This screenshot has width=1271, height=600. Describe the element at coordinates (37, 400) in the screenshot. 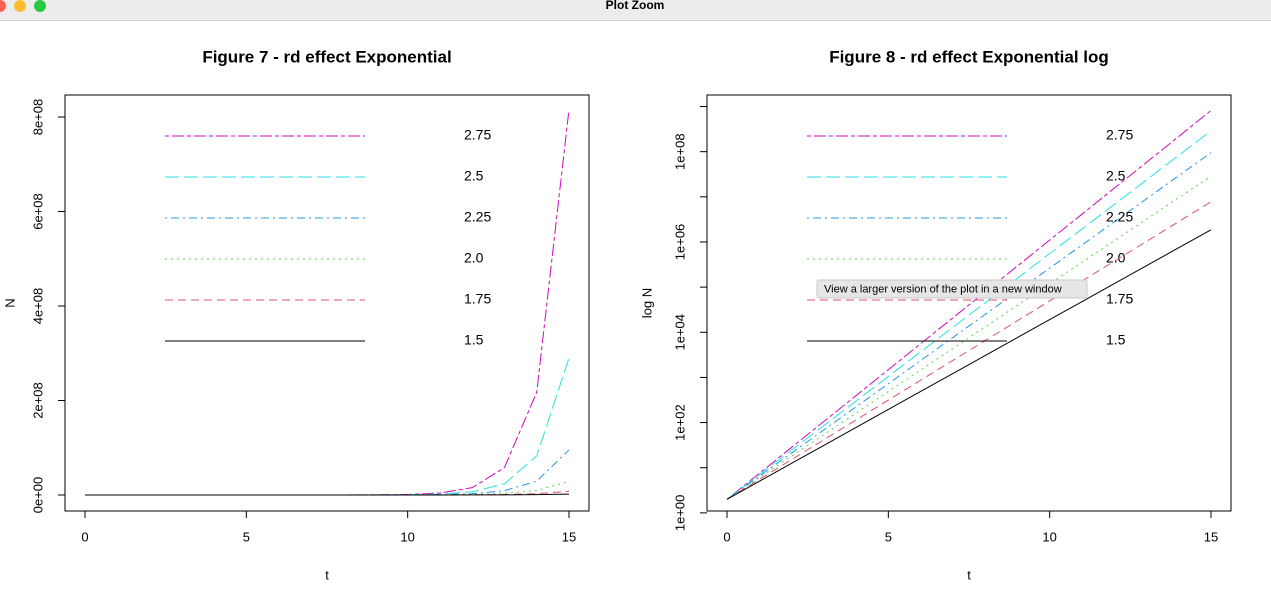

I see `y-tick-label: 2e+08` at that location.